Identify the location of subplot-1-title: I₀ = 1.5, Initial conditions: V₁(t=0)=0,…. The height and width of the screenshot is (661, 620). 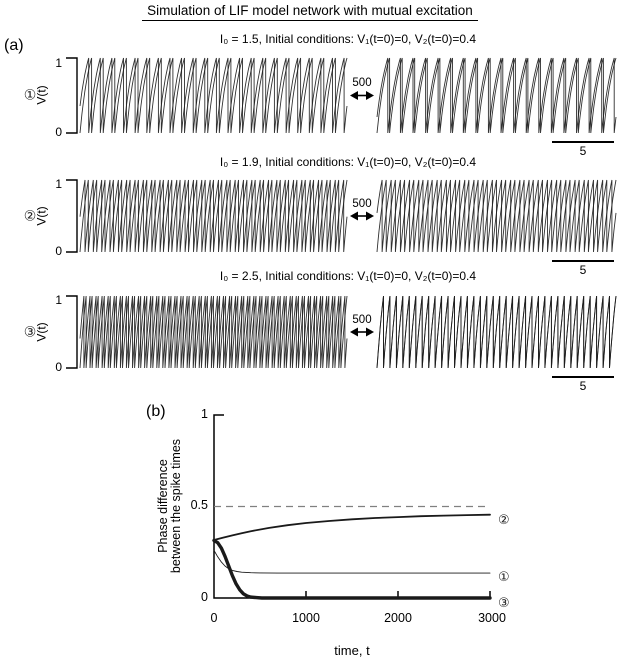
(348, 39).